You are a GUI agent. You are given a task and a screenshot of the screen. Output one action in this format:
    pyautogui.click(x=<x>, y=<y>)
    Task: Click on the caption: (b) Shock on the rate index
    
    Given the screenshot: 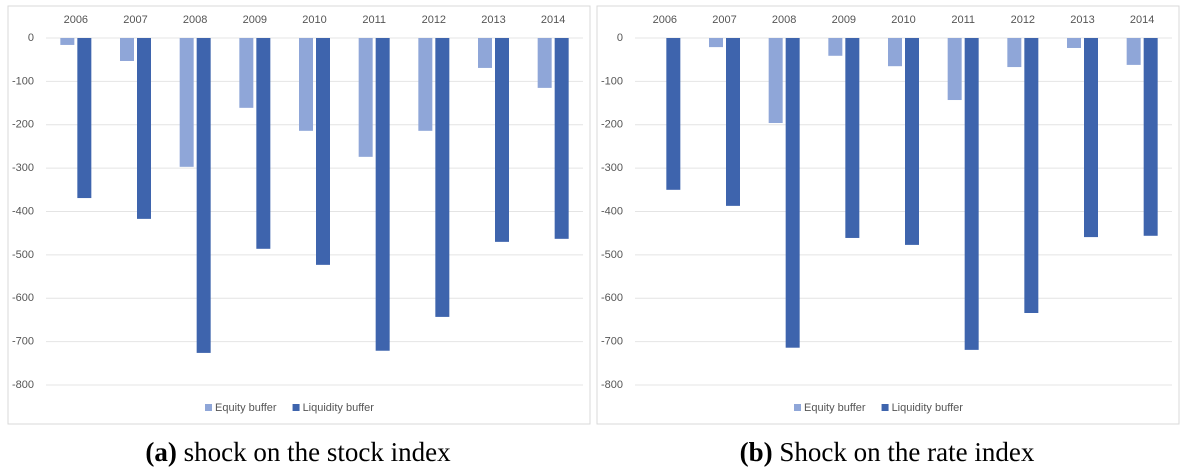 What is the action you would take?
    pyautogui.click(x=887, y=452)
    